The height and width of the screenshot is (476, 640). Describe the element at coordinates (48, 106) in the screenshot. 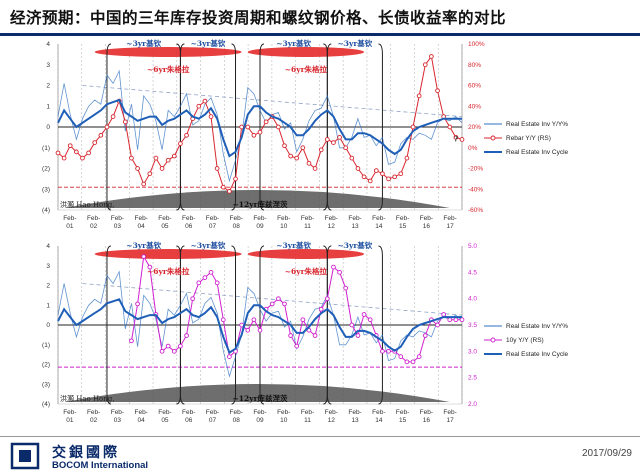

I see `left-tick-label: 1` at that location.